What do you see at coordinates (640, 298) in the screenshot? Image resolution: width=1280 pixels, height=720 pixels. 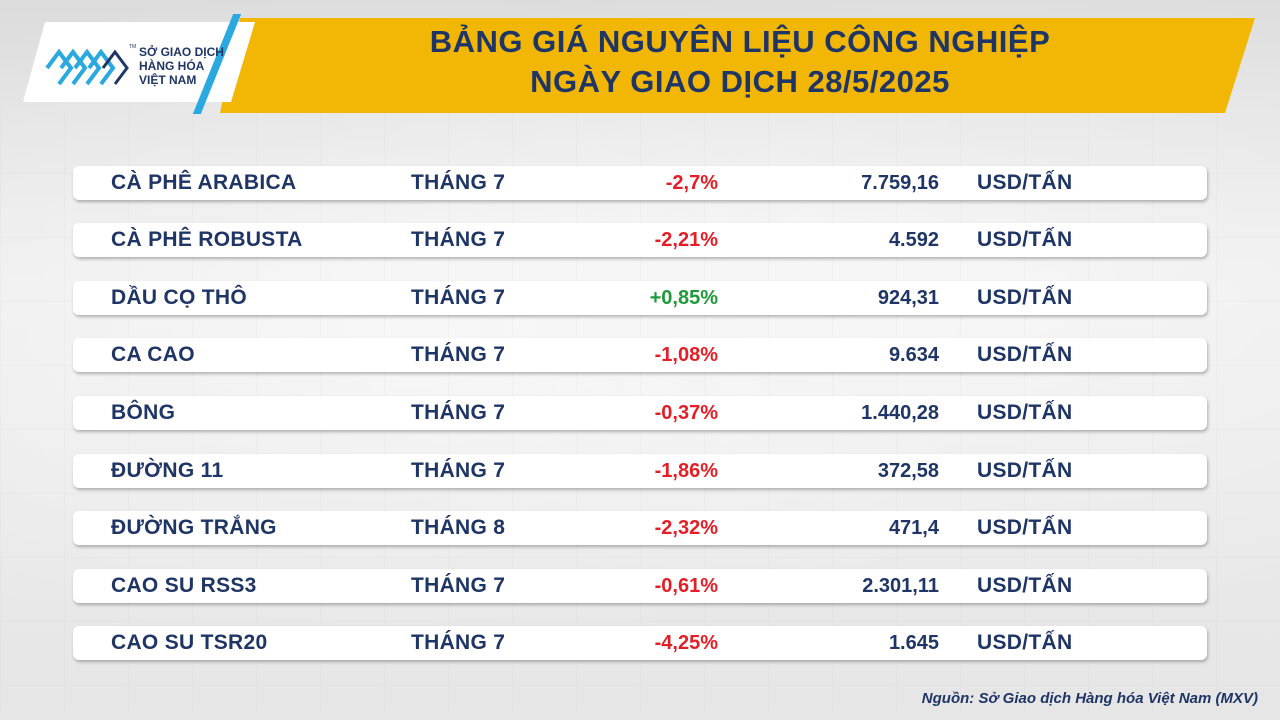 I see `table-row: DẦU CỌ THÔ THÁNG 7 +0,85% 924,31 USD/TẤN` at bounding box center [640, 298].